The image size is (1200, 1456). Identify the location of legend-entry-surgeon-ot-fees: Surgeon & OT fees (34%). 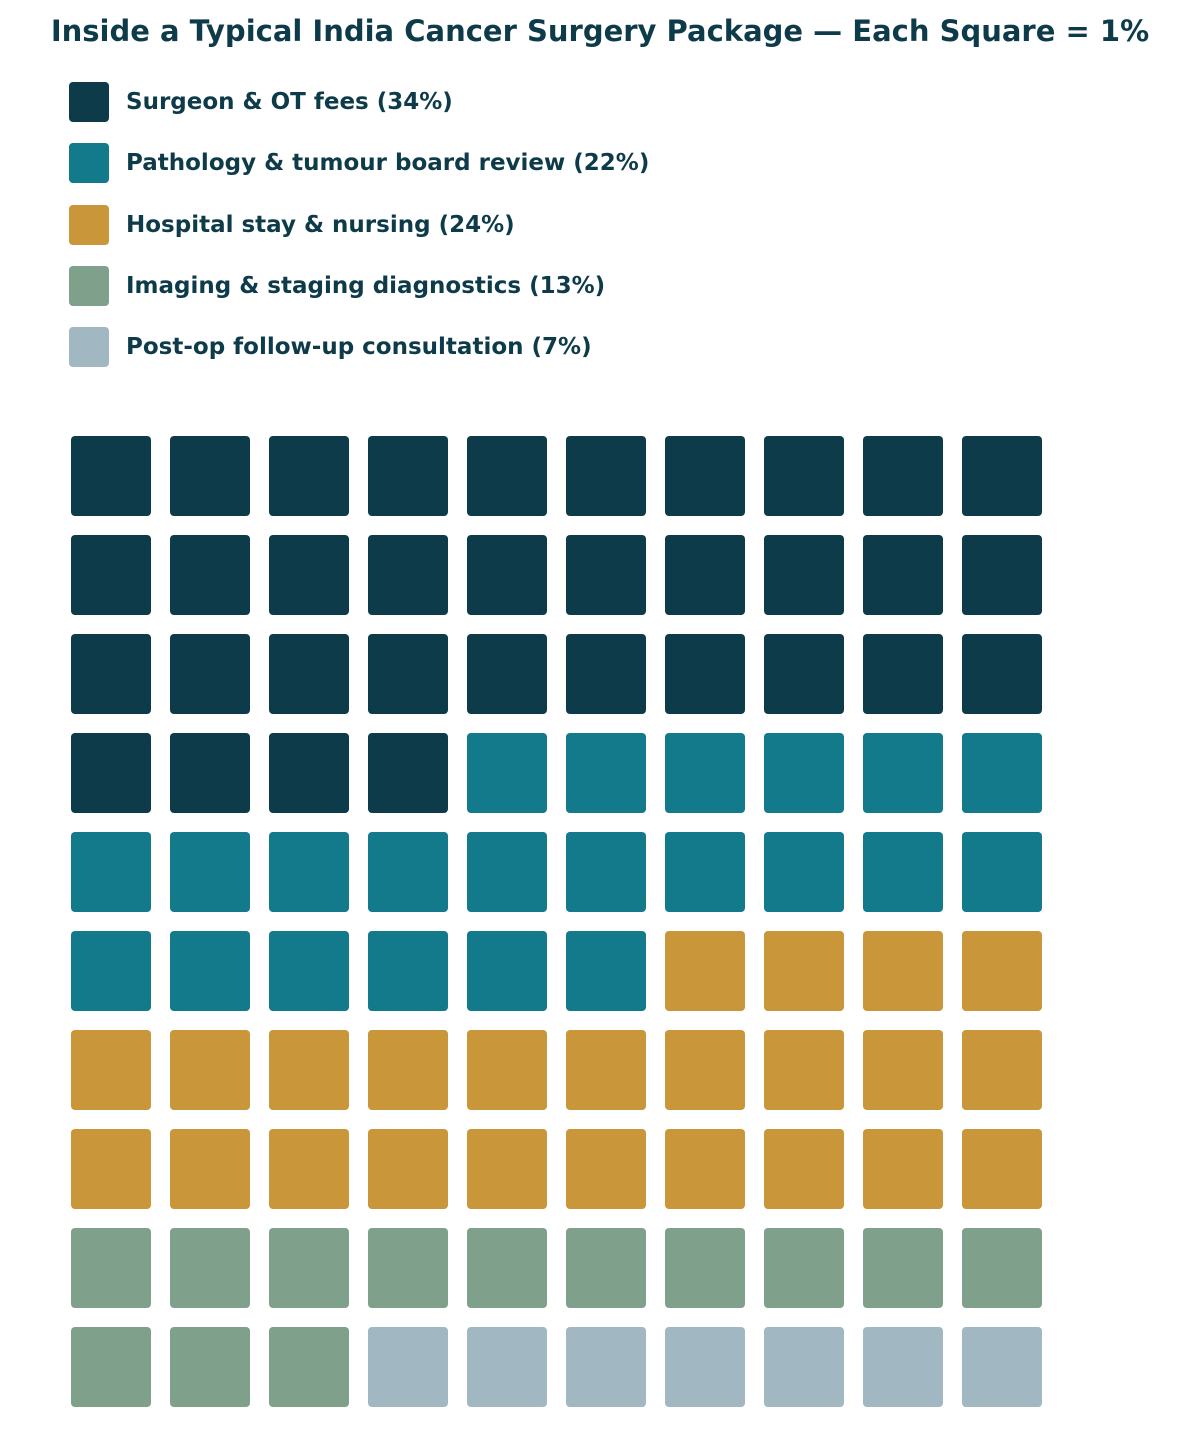
(359, 102).